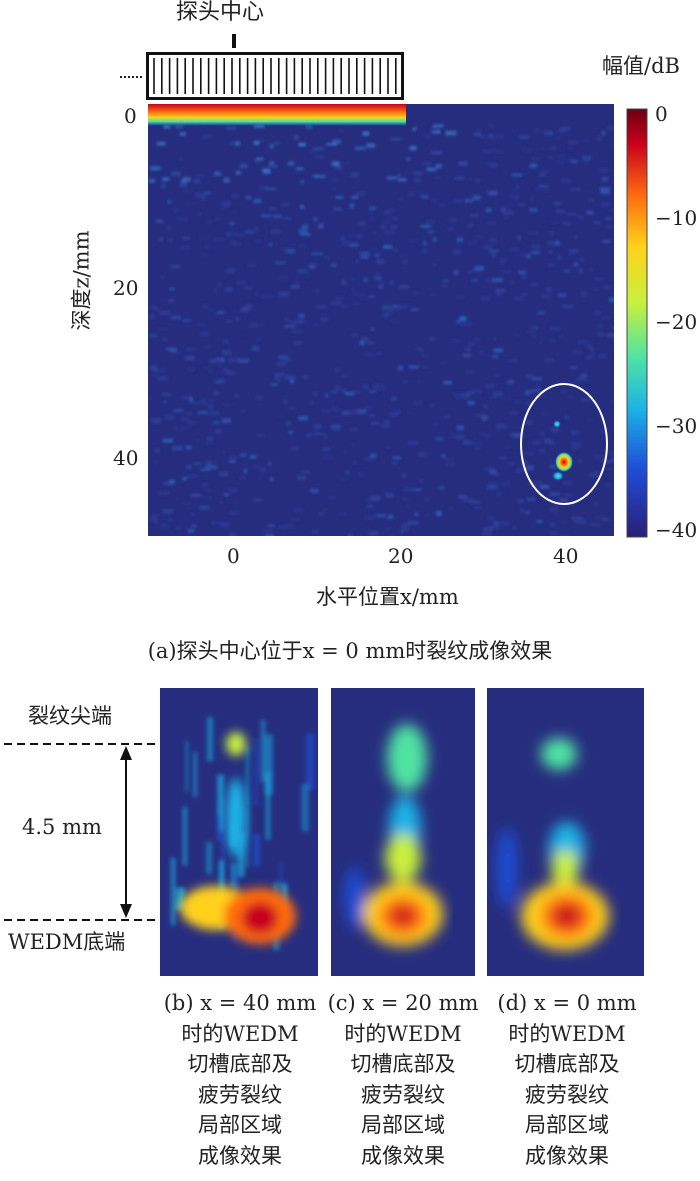 This screenshot has height=1181, width=700. I want to click on caption-d: (d) x = 0 mm 时的WEDM 切槽底部及 疲劳裂纹 局部区域 成像效果, so click(567, 1079).